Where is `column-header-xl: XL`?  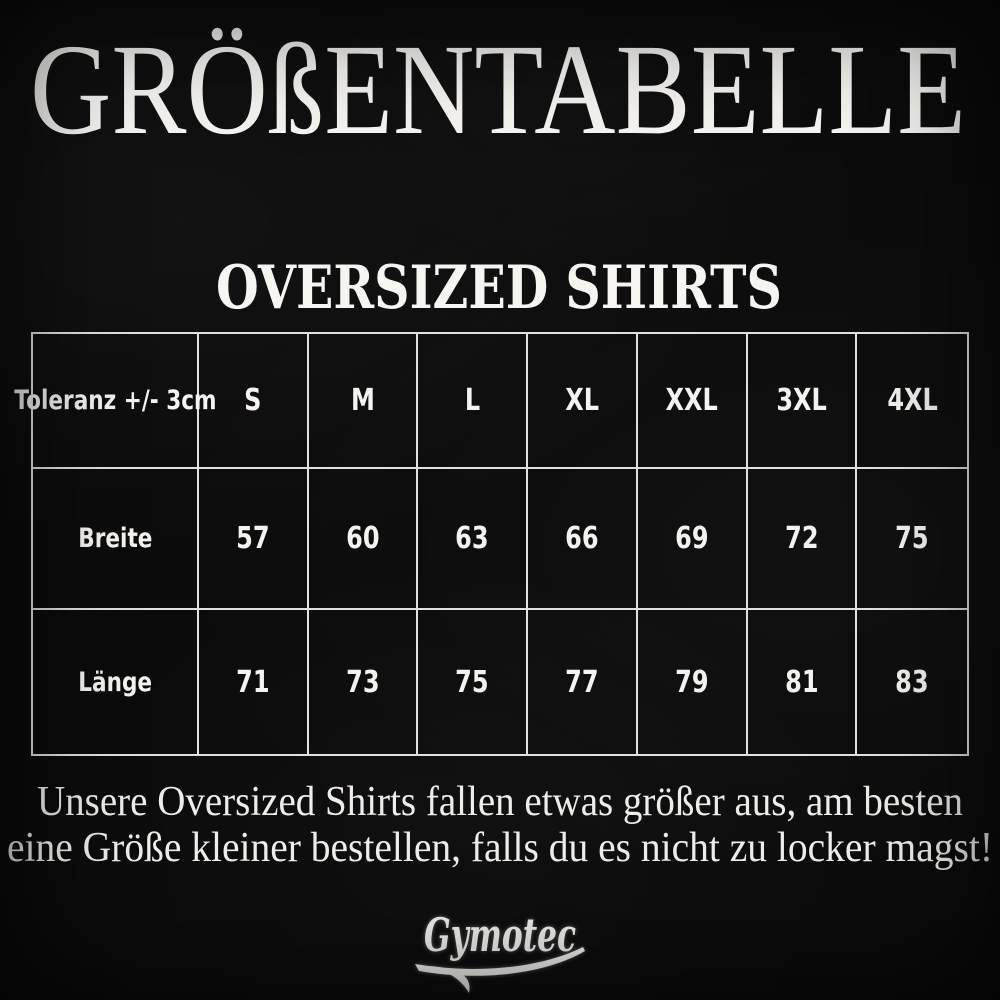 column-header-xl: XL is located at coordinates (583, 401).